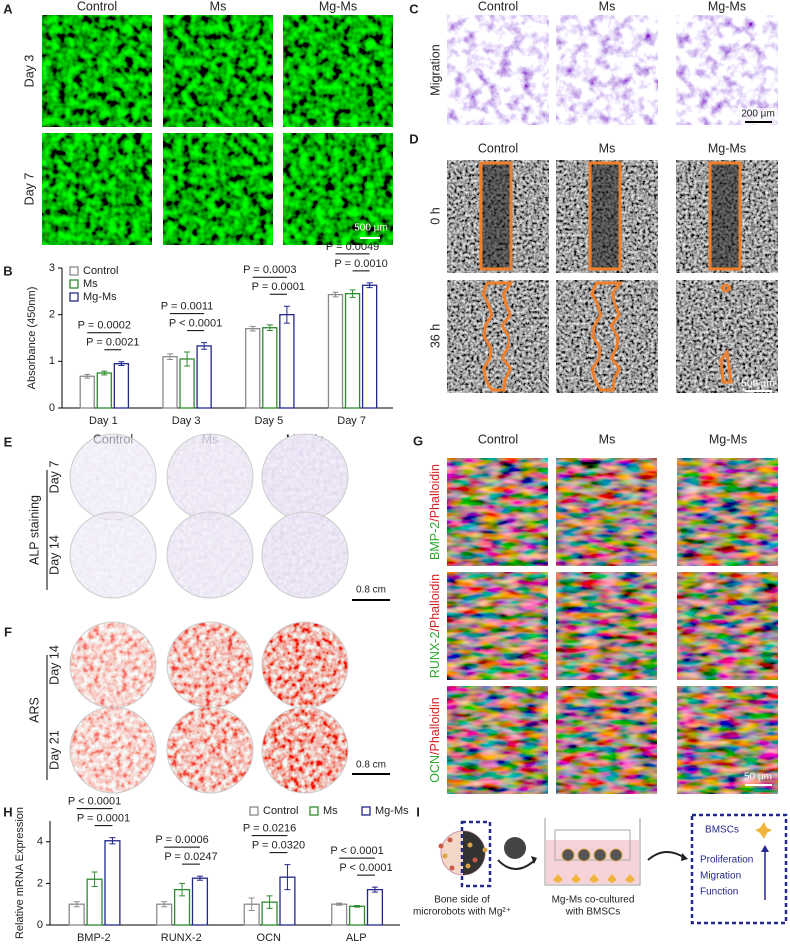 The image size is (790, 944). What do you see at coordinates (40, 883) in the screenshot?
I see `label: 2` at bounding box center [40, 883].